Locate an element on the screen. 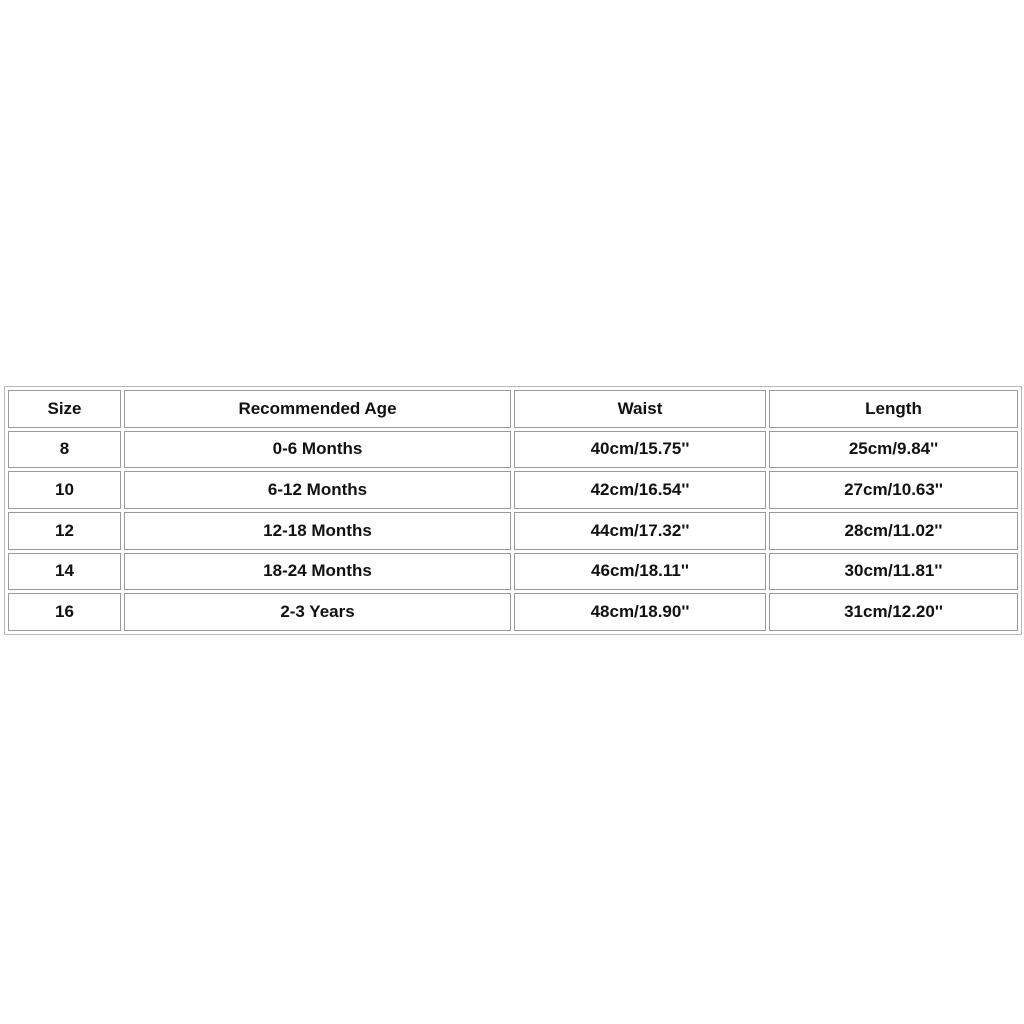  age-cell: 18-24 Months is located at coordinates (317, 571).